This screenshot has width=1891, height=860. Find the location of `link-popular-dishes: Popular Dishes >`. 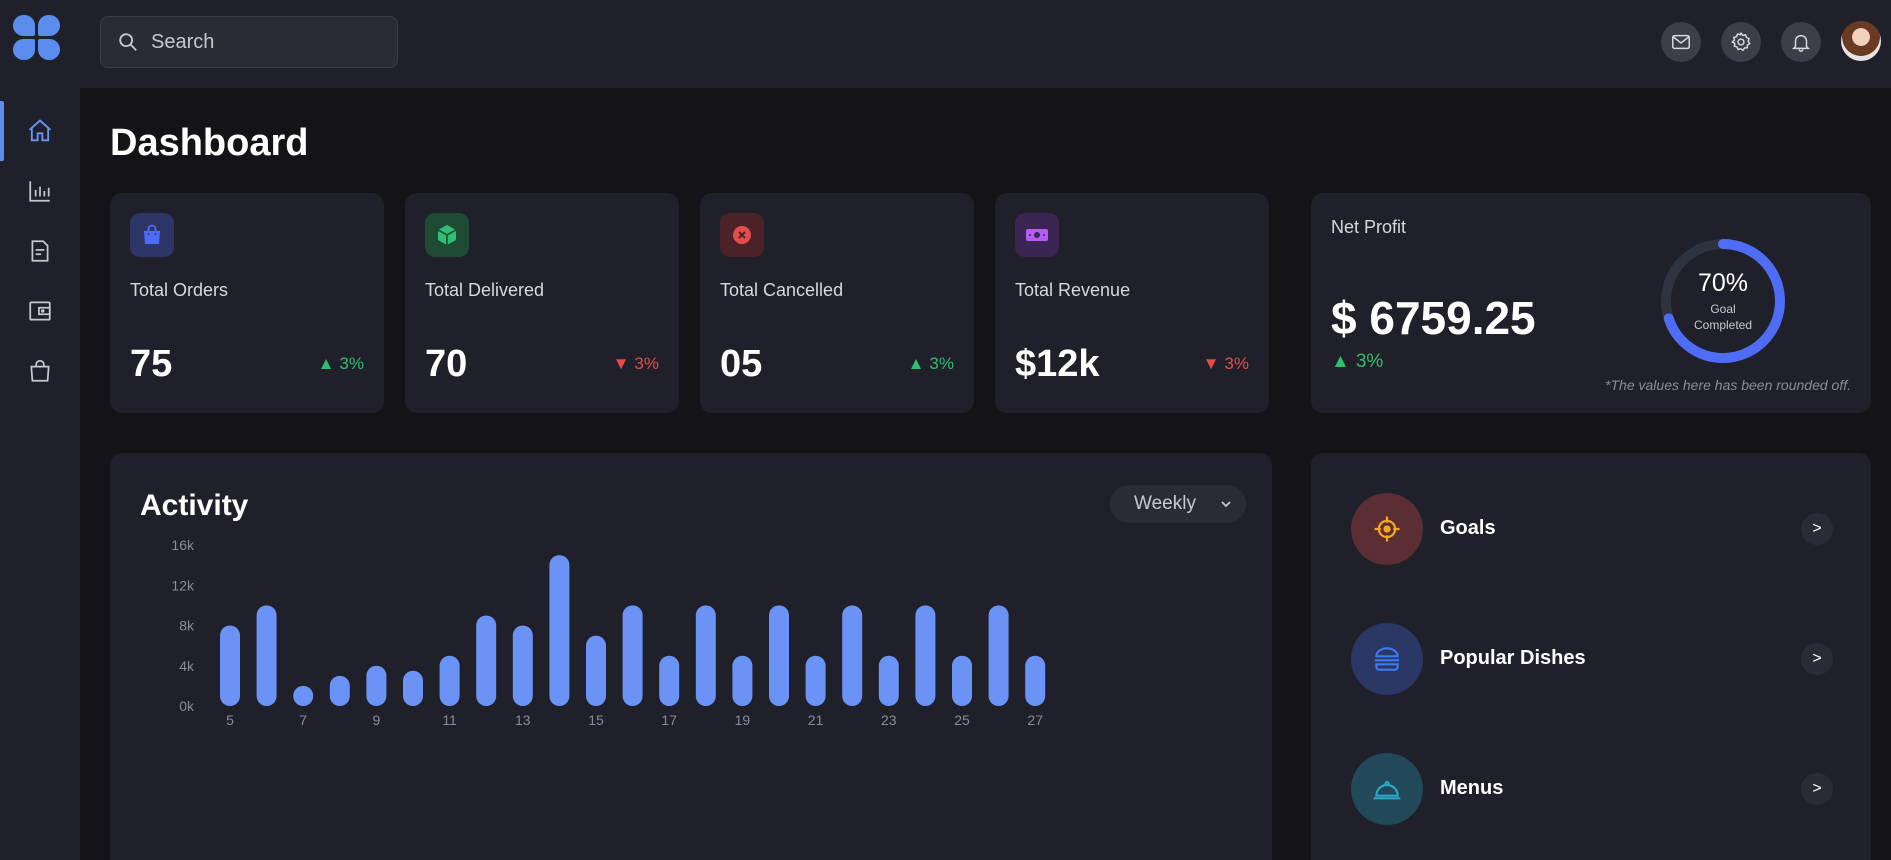

link-popular-dishes: Popular Dishes > is located at coordinates (1596, 659).